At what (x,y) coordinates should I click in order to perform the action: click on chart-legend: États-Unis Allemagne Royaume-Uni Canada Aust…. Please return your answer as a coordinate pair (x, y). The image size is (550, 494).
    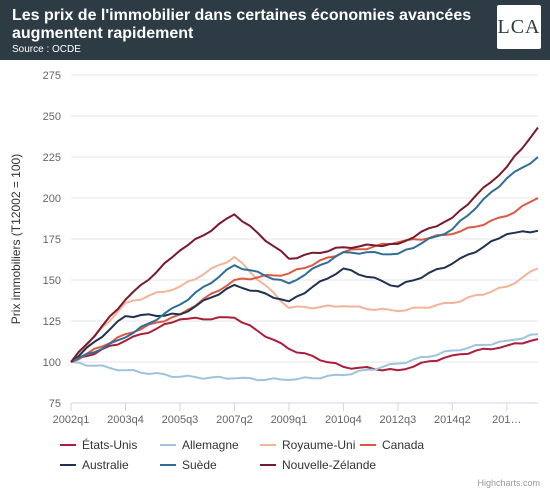
    Looking at the image, I should click on (300, 455).